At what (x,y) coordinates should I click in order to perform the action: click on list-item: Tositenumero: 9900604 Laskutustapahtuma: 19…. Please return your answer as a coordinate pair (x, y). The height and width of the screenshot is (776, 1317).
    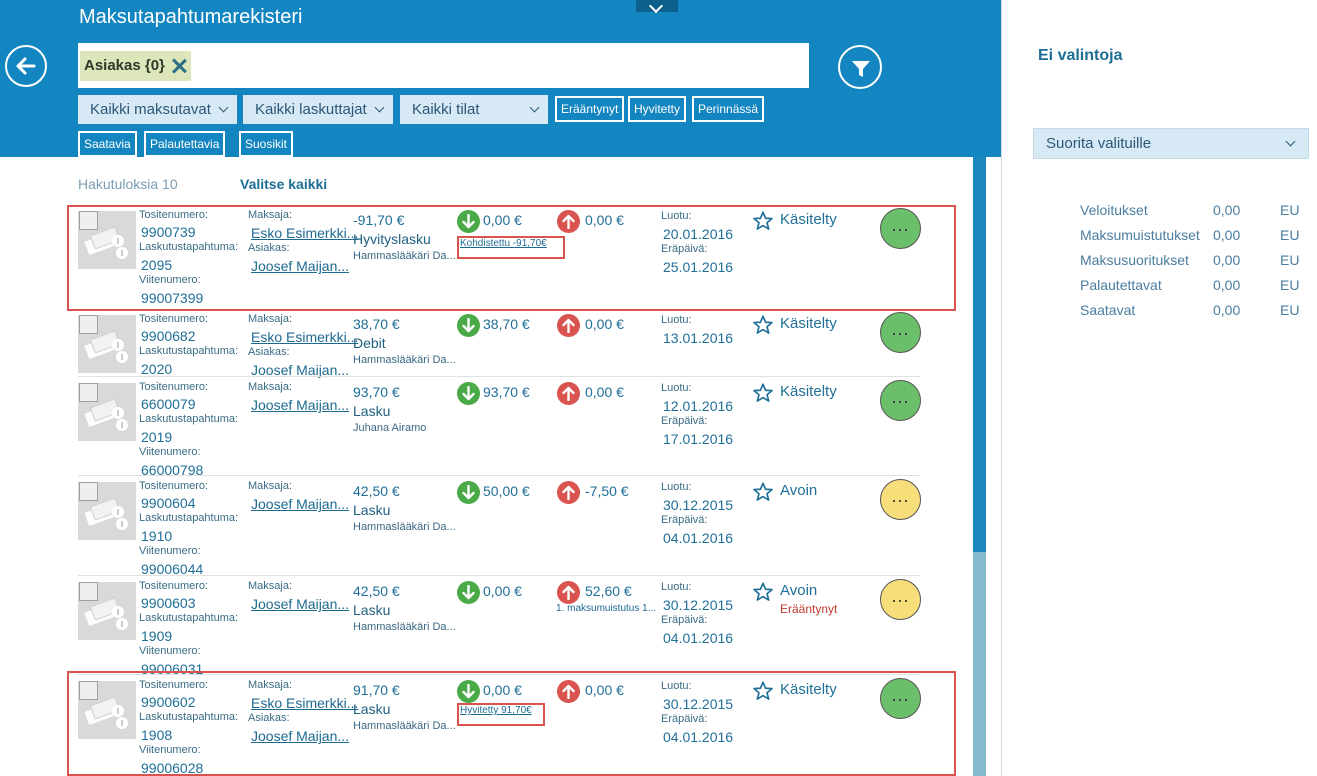
    Looking at the image, I should click on (480, 526).